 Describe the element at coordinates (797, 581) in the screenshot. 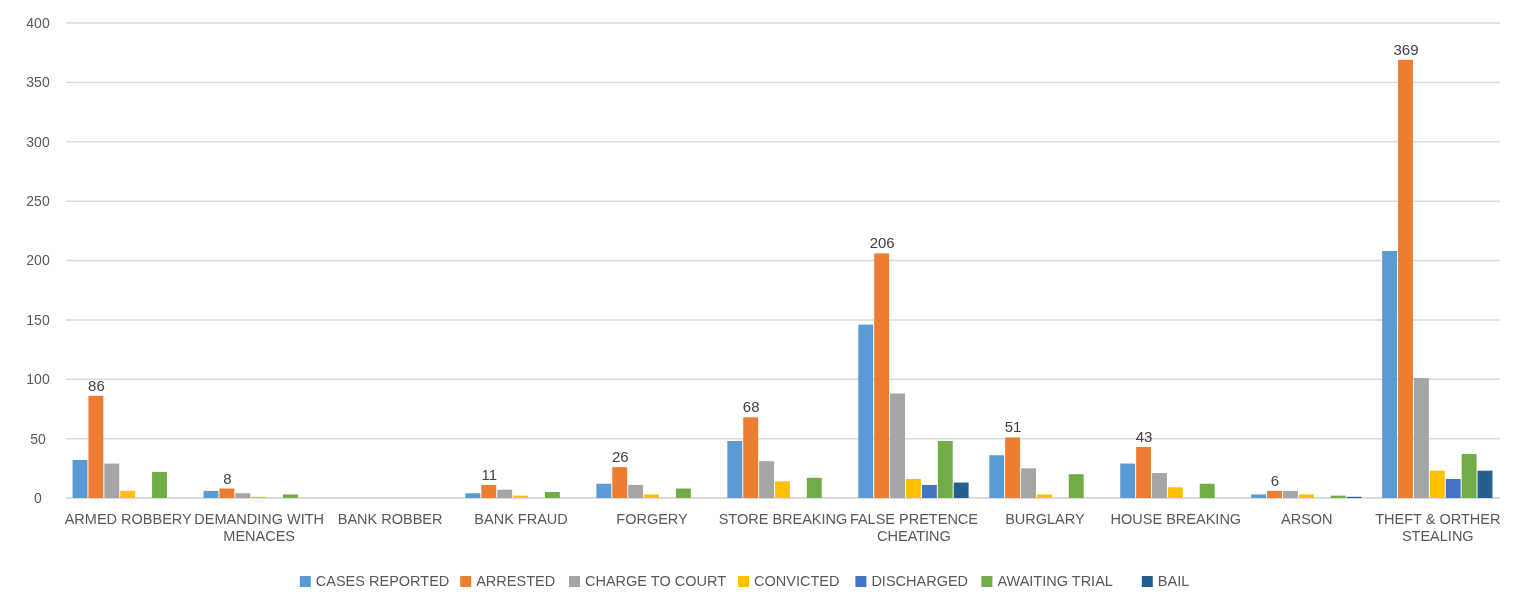

I see `legend-label: CONVICTED` at that location.